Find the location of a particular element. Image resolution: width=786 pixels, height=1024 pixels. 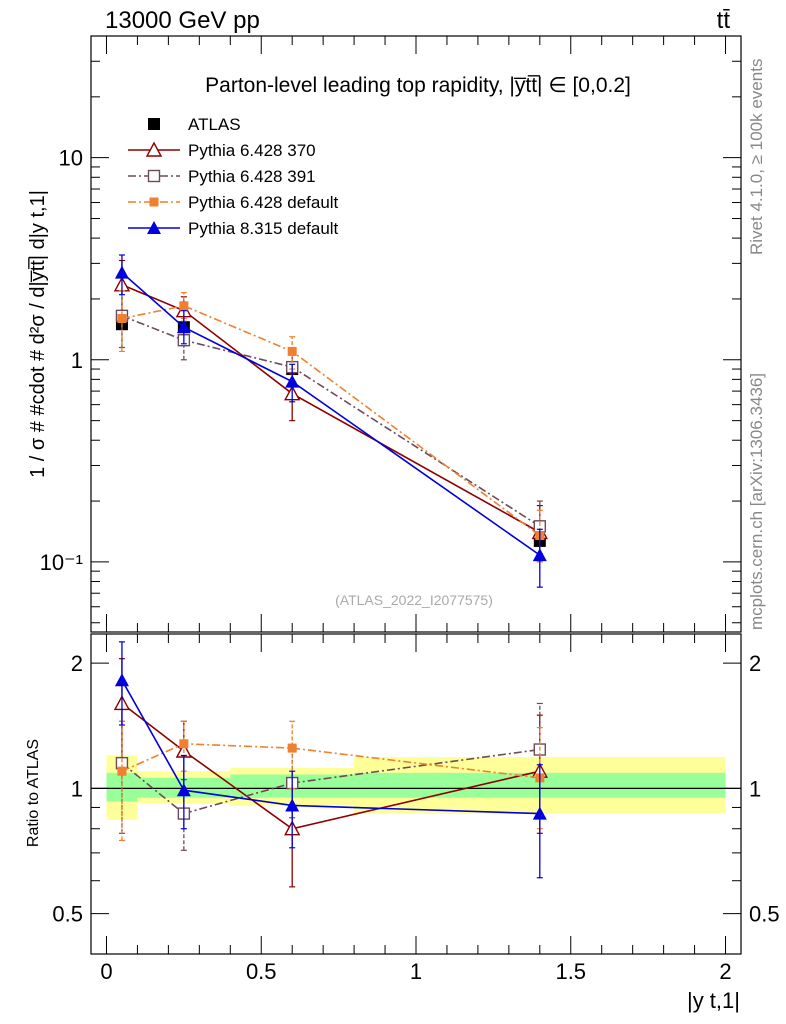

legend-entry-p370: Pythia 6.428 370 is located at coordinates (222, 150).